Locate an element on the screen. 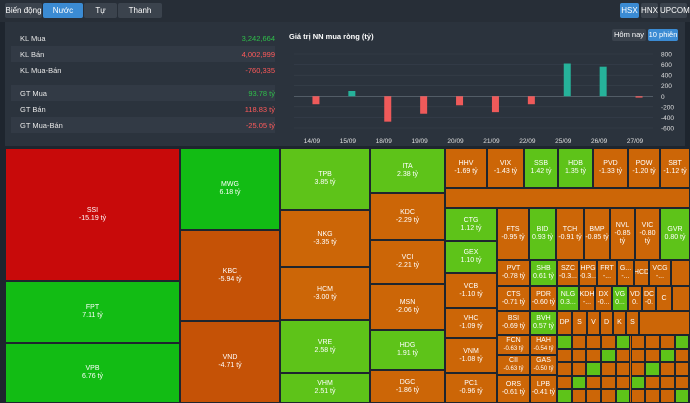 This screenshot has width=690, height=403. treemap-tile: PVT -0.78 tỷ is located at coordinates (513, 273).